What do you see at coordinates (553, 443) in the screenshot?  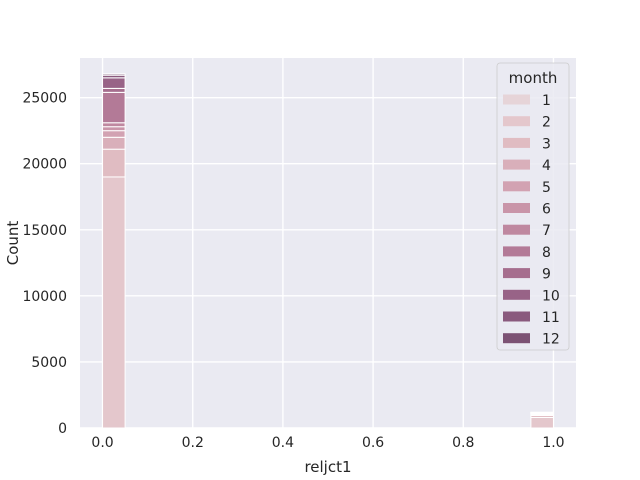 I see `x-tick-label: 1.0` at bounding box center [553, 443].